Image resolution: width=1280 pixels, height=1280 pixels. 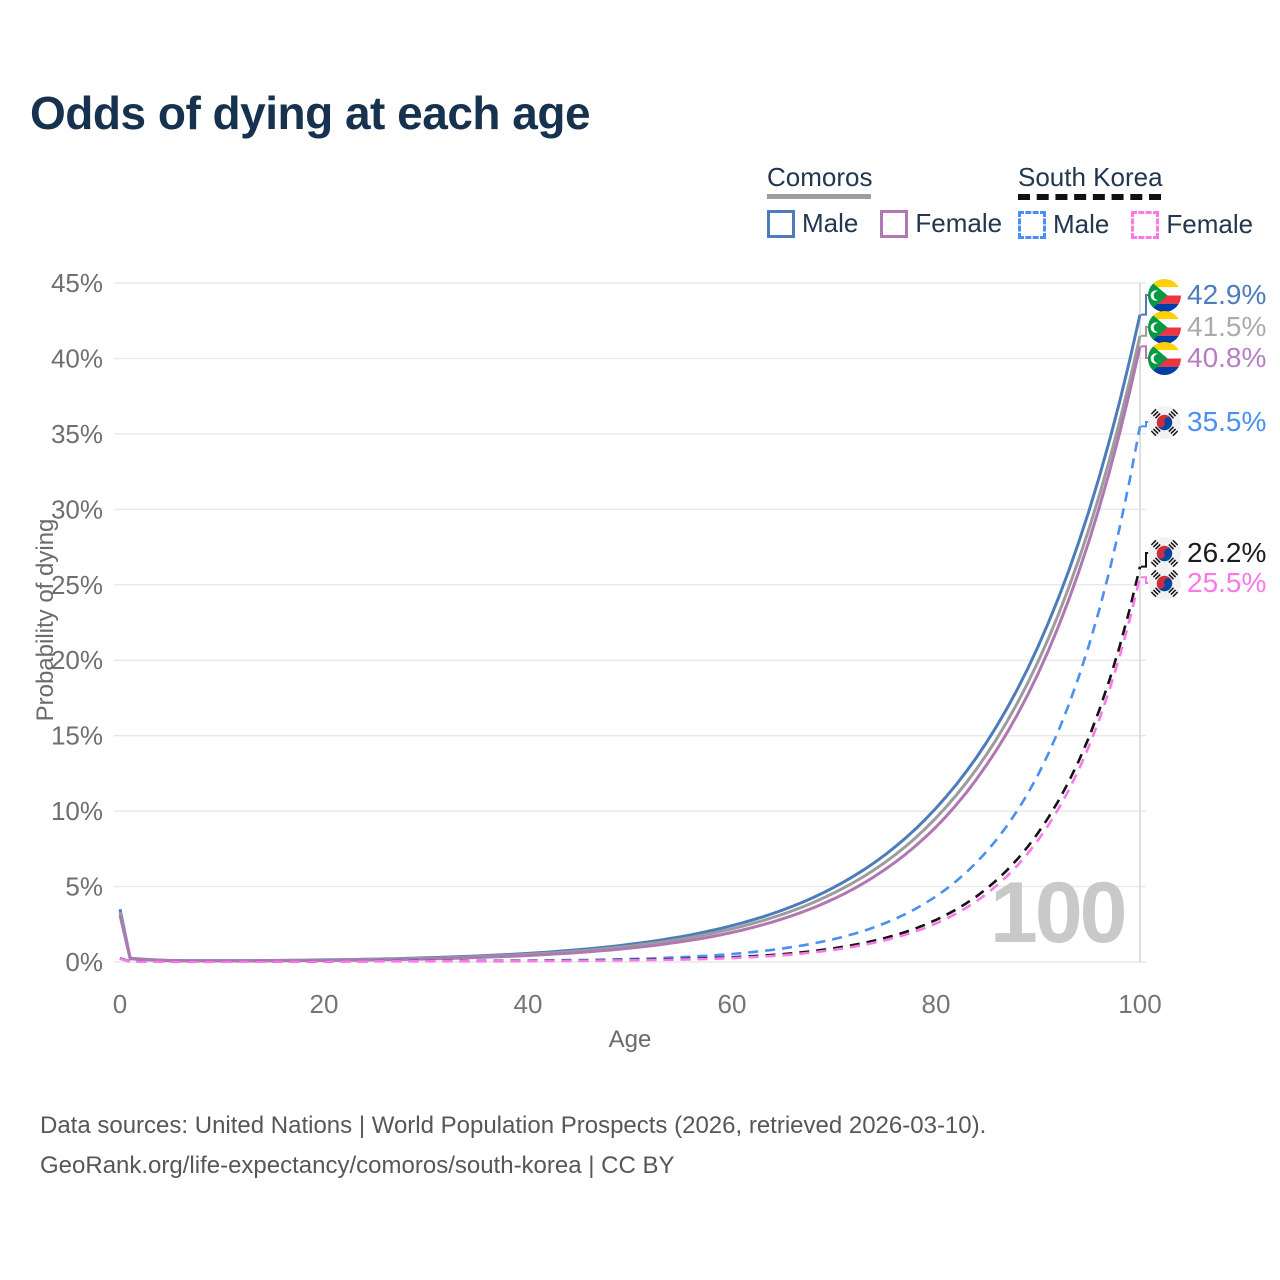 I want to click on y-tick-label-40: 40%, so click(x=77, y=358).